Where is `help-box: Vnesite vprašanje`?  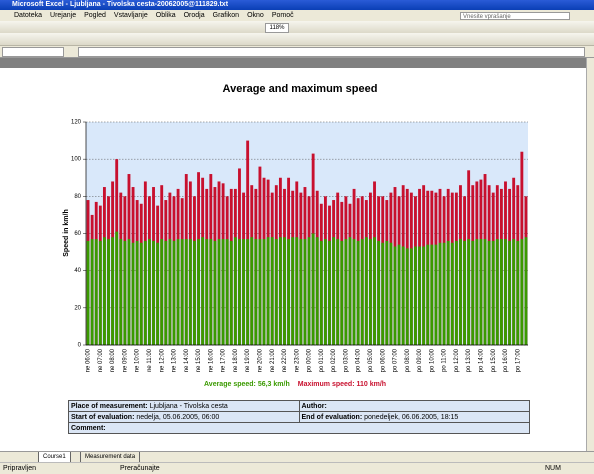
help-box: Vnesite vprašanje is located at coordinates (515, 16).